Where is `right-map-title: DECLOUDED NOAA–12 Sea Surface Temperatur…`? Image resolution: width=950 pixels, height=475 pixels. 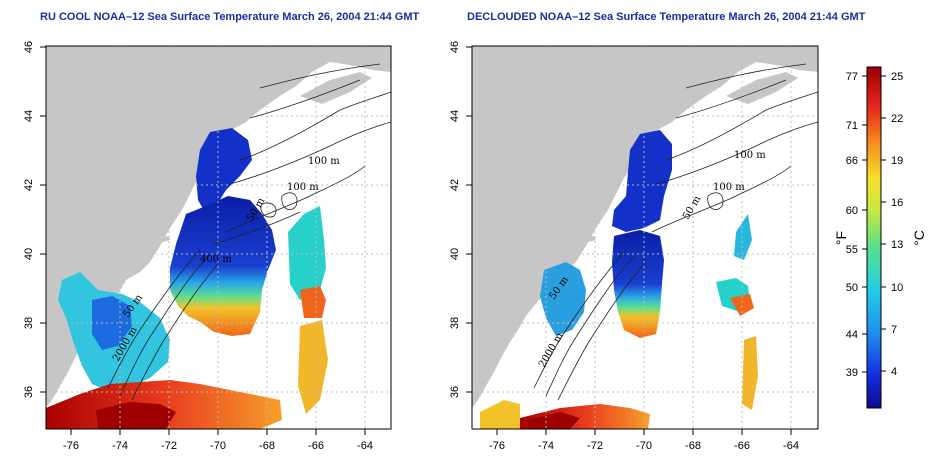
right-map-title: DECLOUDED NOAA–12 Sea Surface Temperatur… is located at coordinates (666, 17).